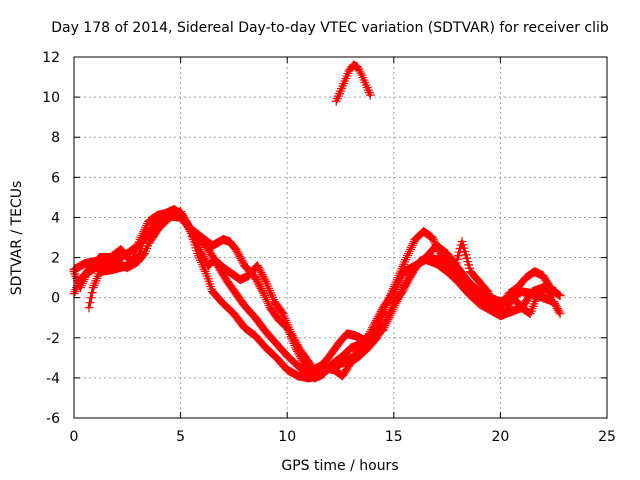 This screenshot has height=480, width=640. I want to click on x-tick-label: 10, so click(287, 437).